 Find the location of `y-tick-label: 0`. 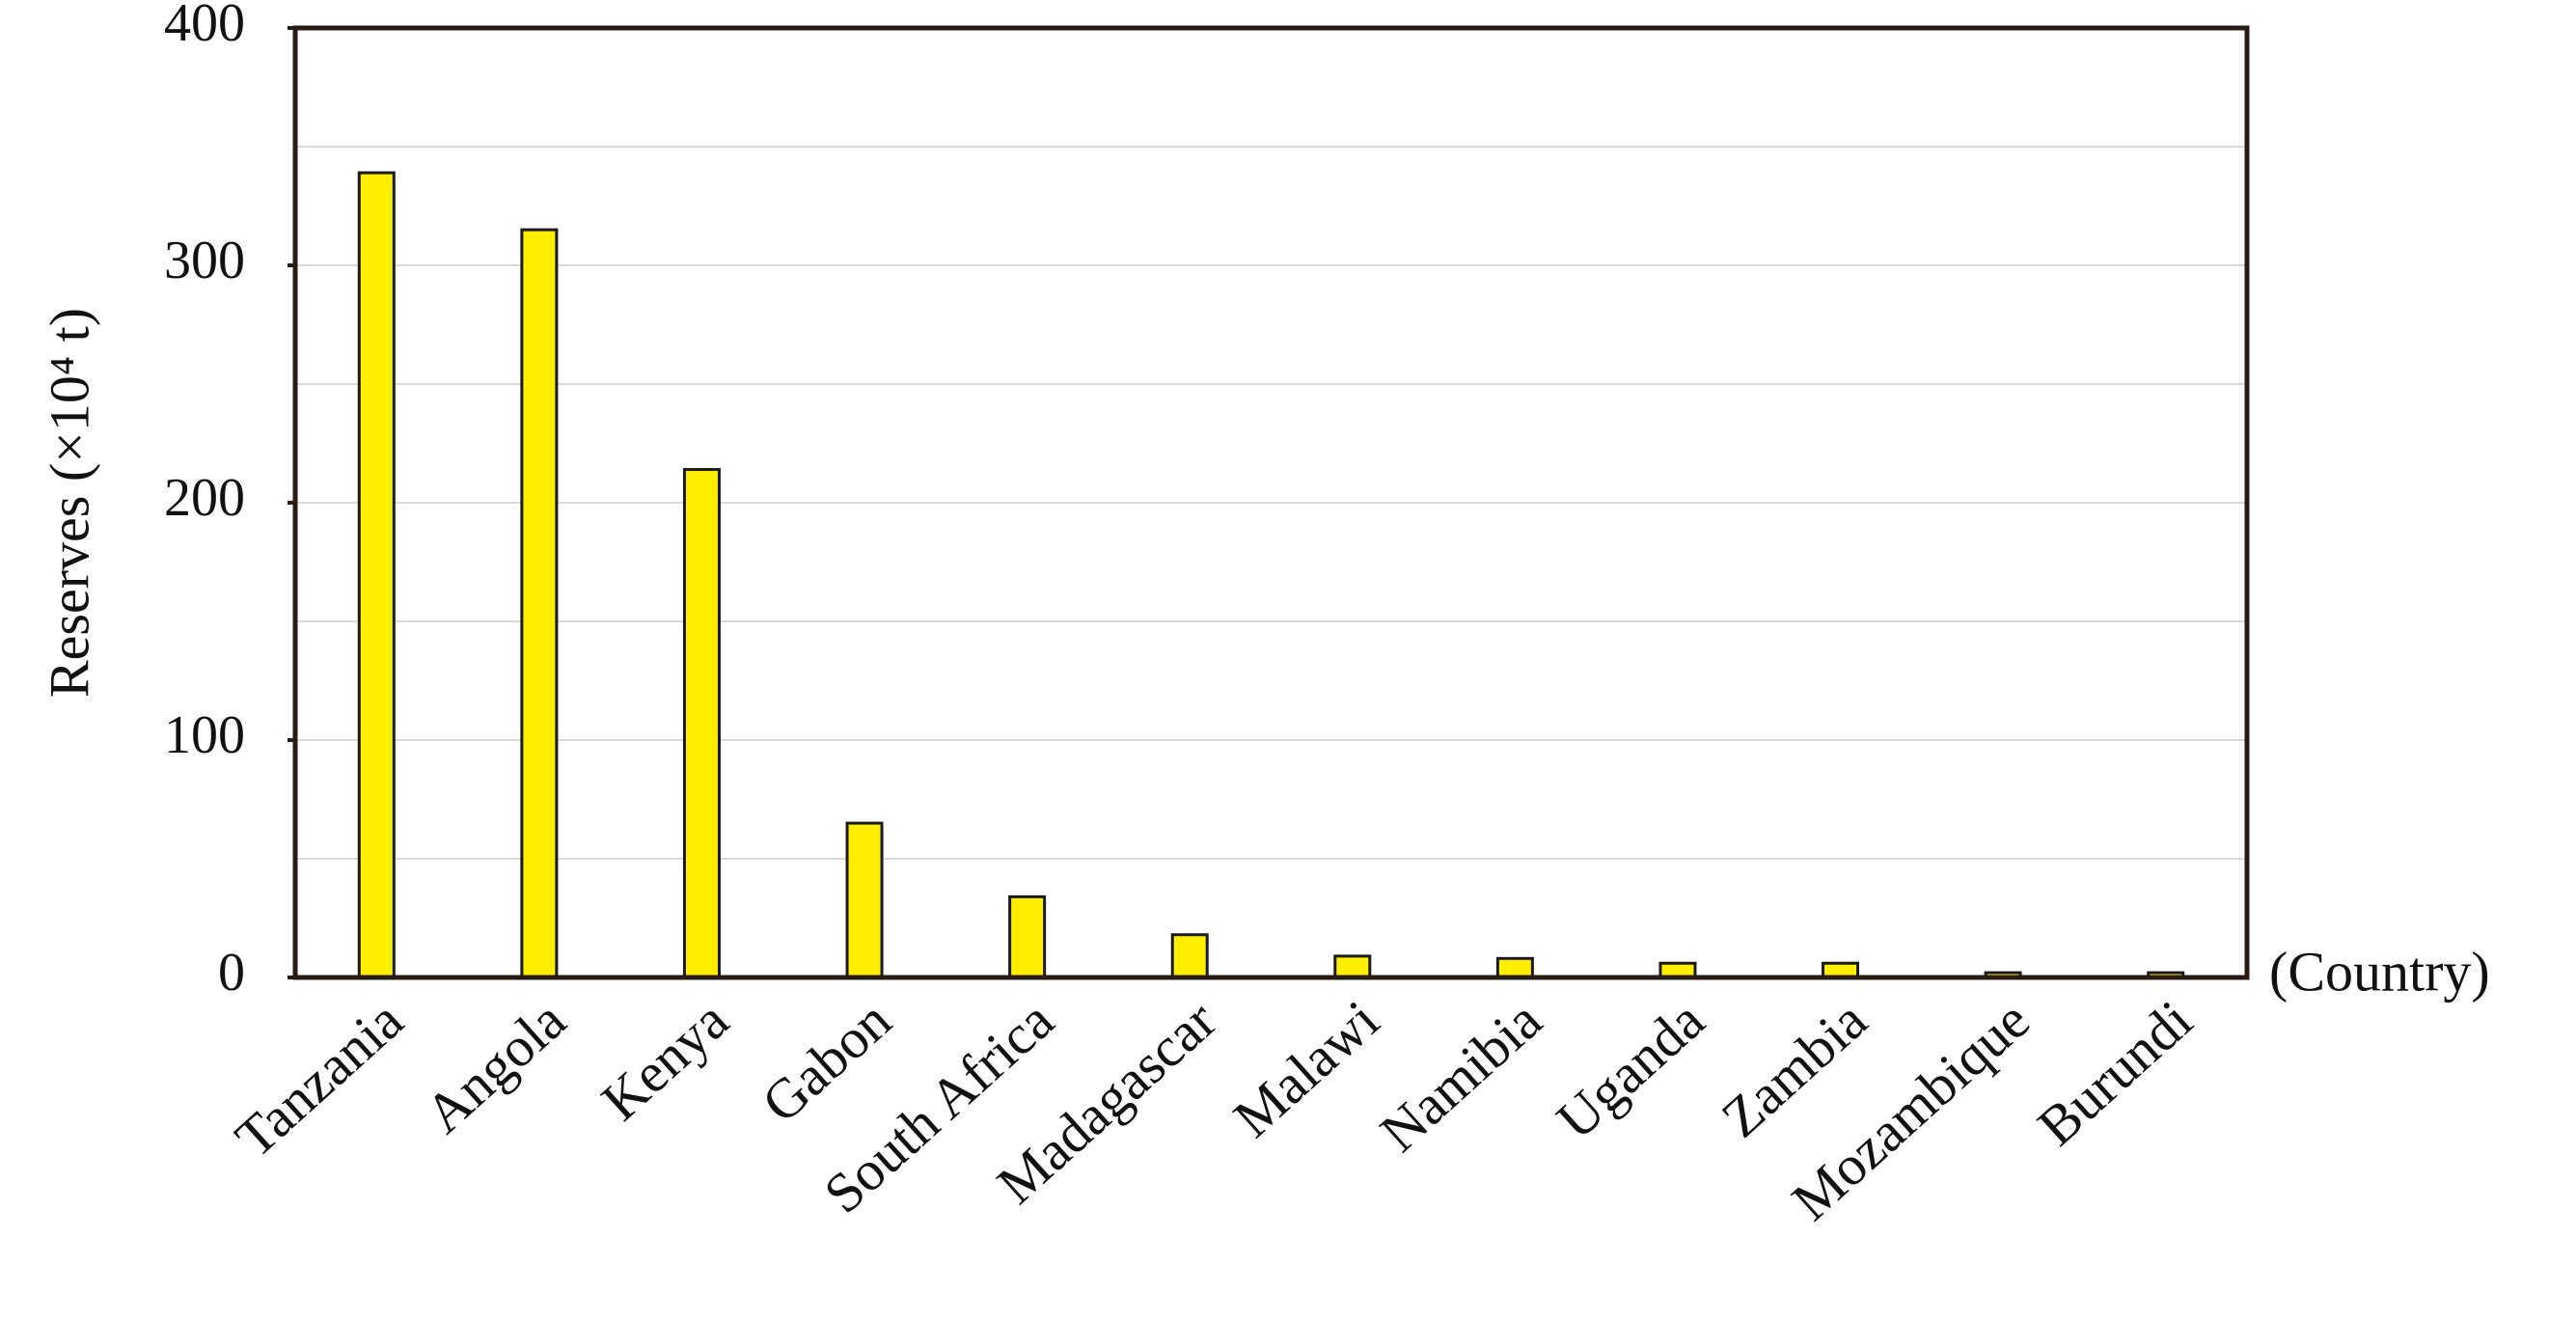

y-tick-label: 0 is located at coordinates (232, 973).